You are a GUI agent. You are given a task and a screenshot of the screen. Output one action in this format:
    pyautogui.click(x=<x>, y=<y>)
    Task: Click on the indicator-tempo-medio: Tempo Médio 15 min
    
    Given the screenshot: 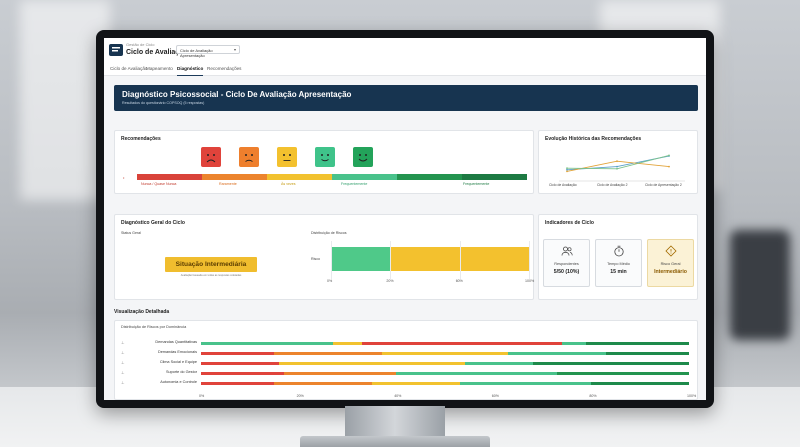 What is the action you would take?
    pyautogui.click(x=618, y=263)
    